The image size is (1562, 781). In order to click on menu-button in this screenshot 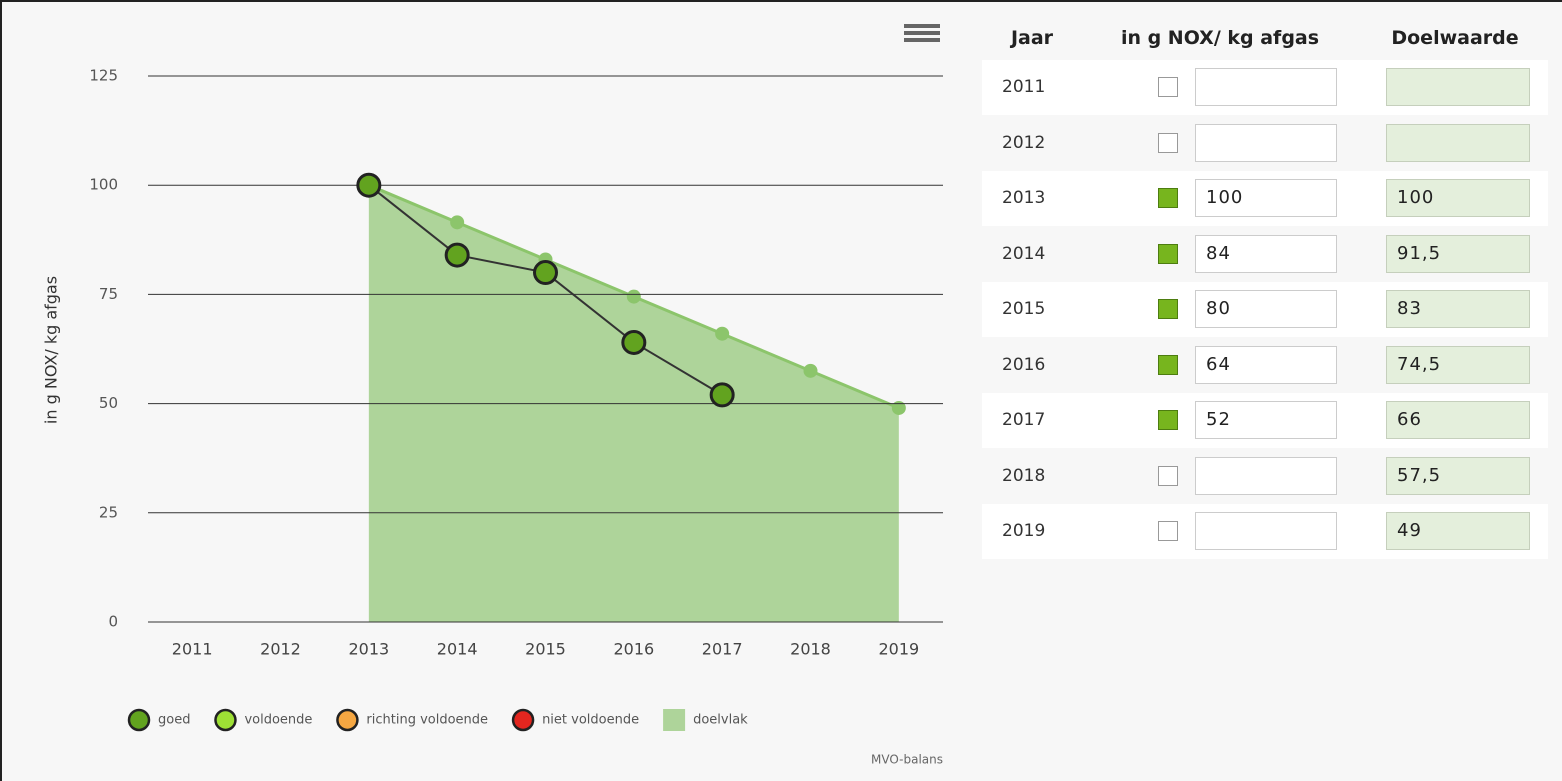, I will do `click(922, 33)`.